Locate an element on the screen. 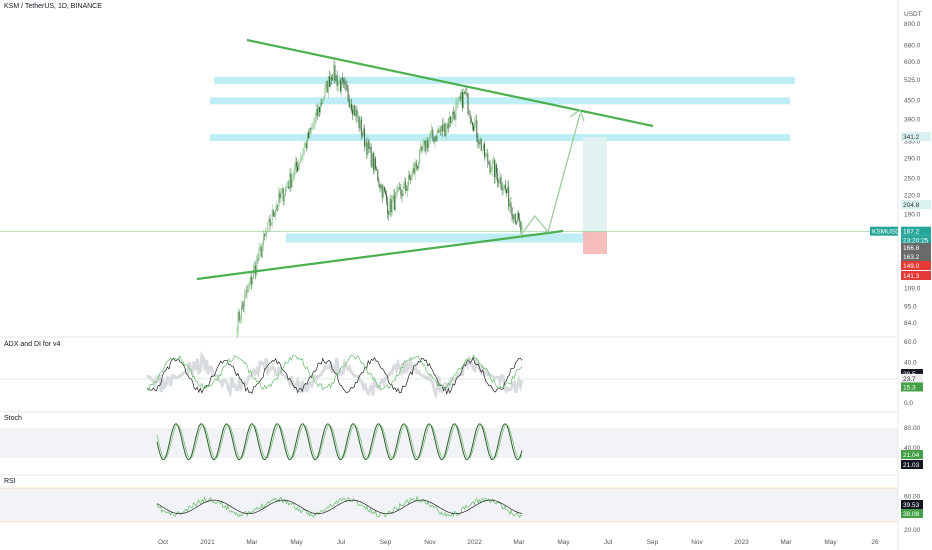 Image resolution: width=932 pixels, height=550 pixels. time-tick-label: May is located at coordinates (830, 542).